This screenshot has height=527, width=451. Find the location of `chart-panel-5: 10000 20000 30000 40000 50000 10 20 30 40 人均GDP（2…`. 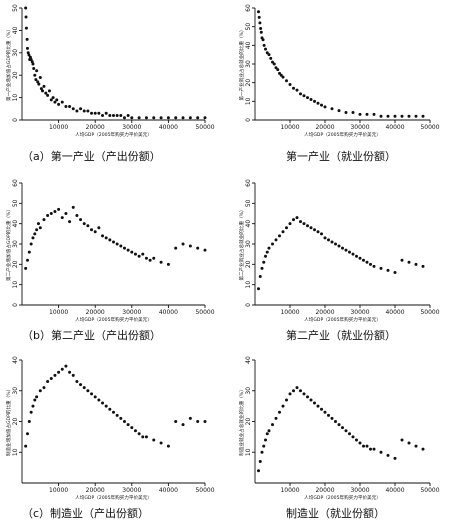

chart-panel-5: 10000 20000 30000 40000 50000 10 20 30 40 人均GDP（2… is located at coordinates (339, 428).